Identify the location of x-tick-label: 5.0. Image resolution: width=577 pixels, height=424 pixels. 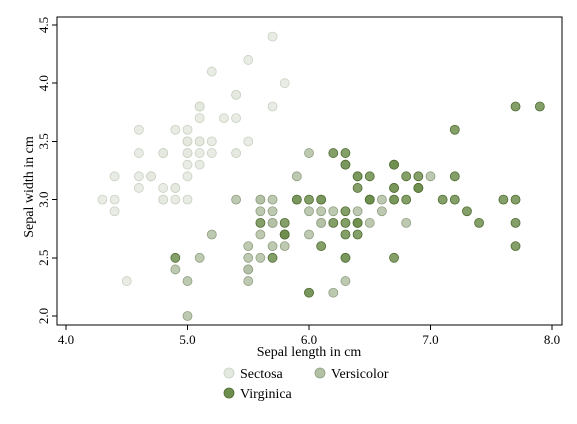
(187, 339).